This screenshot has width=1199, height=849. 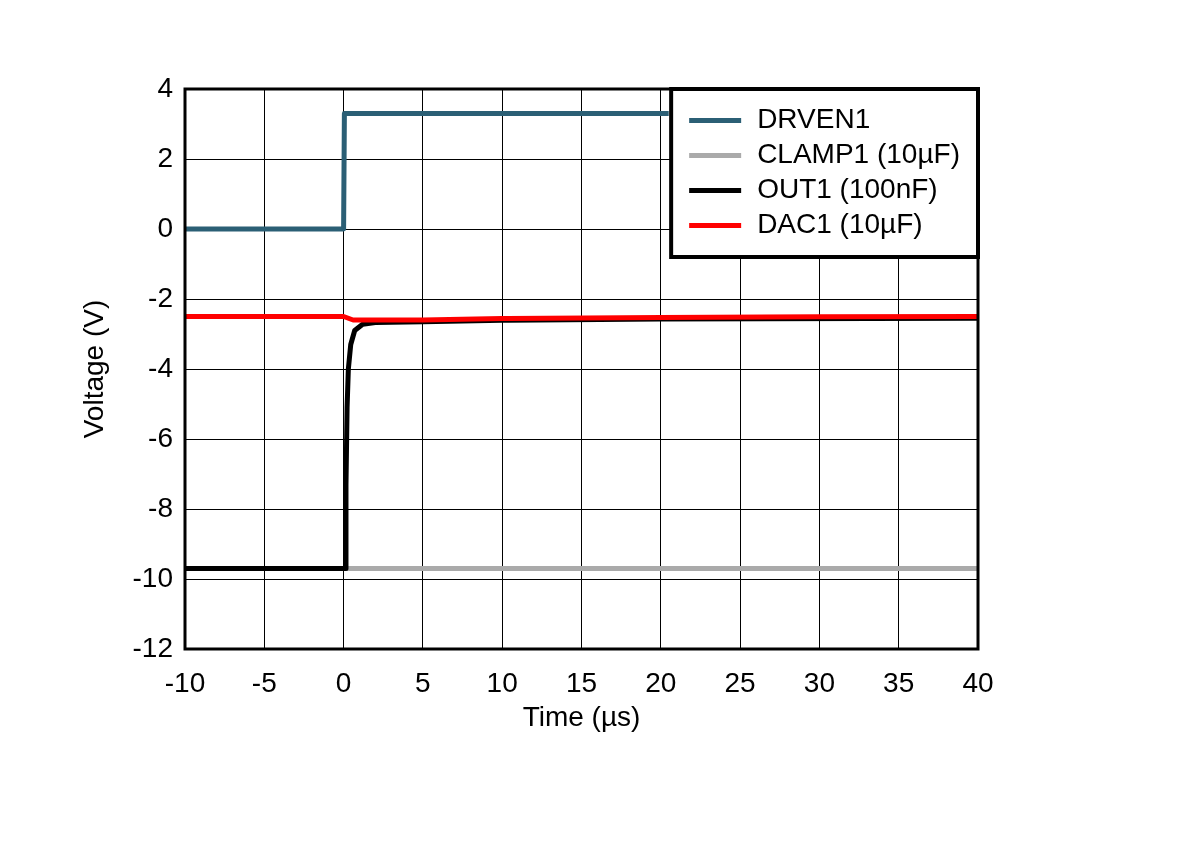 I want to click on x-tick-label: -5, so click(x=264, y=682).